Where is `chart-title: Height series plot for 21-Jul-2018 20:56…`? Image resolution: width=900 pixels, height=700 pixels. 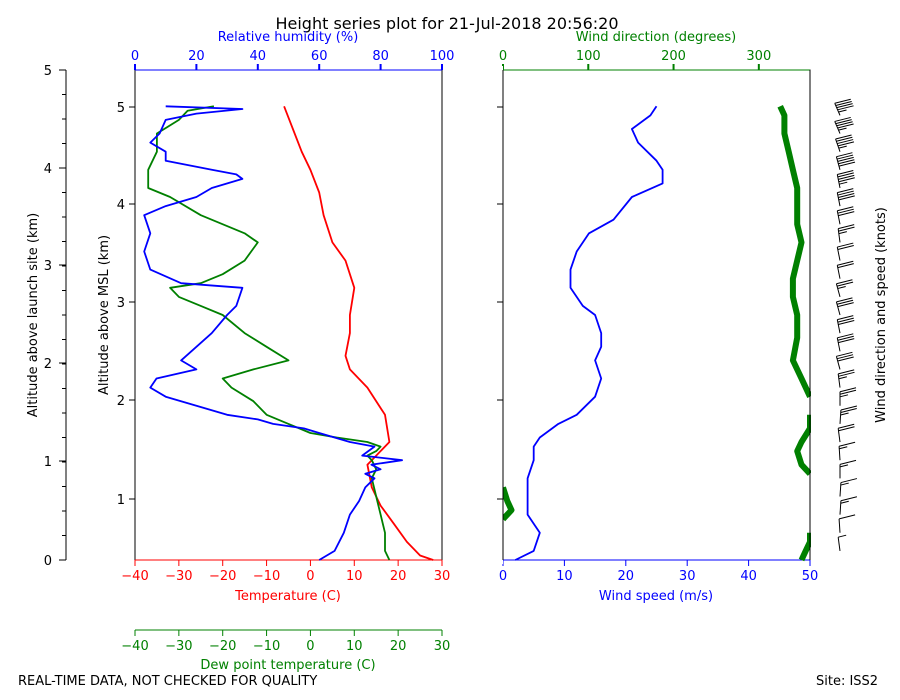 chart-title: Height series plot for 21-Jul-2018 20:56… is located at coordinates (446, 23).